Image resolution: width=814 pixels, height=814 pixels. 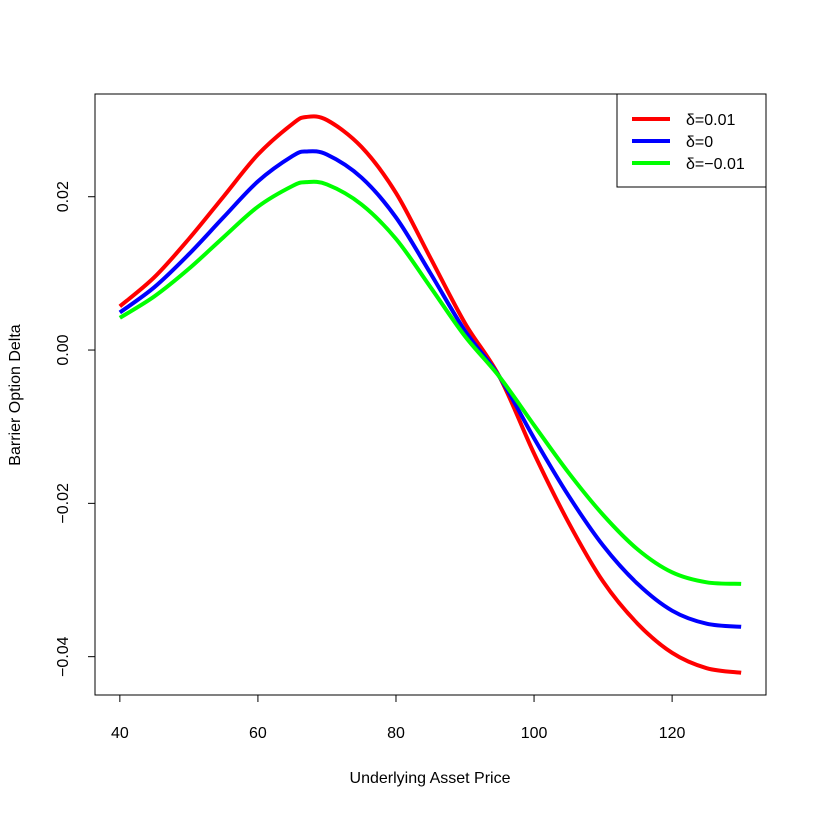 I want to click on x-axis: 40 60 80 100 120, so click(x=398, y=718).